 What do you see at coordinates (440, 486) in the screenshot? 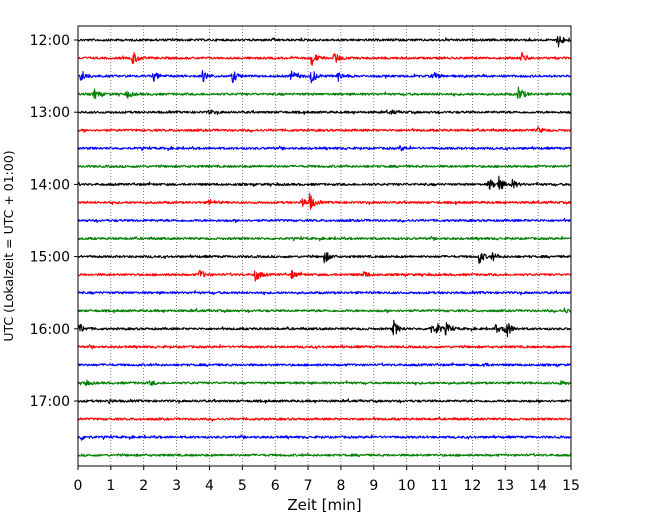
I see `x-tick-label: 11` at bounding box center [440, 486].